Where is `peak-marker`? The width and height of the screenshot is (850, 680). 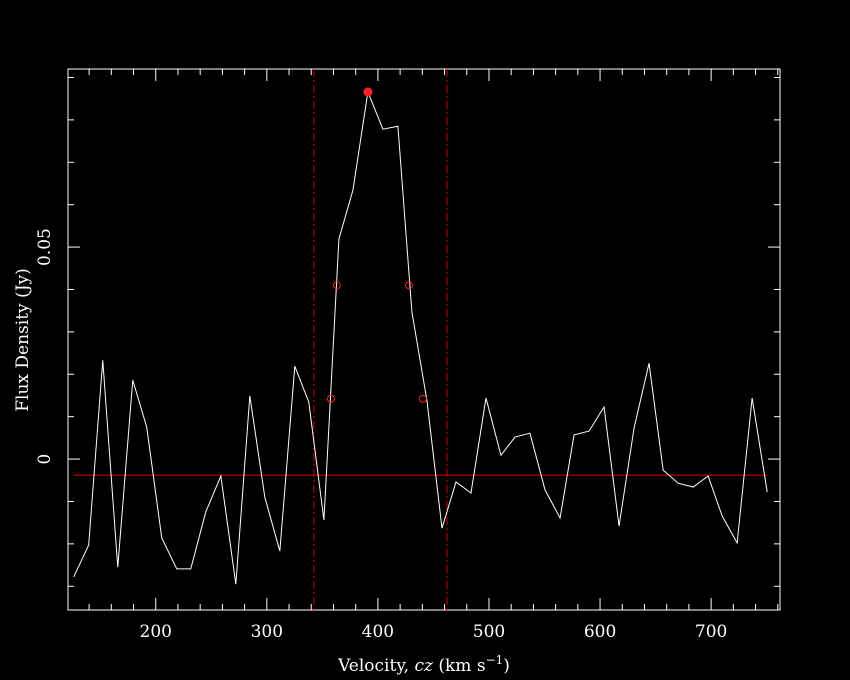 peak-marker is located at coordinates (368, 92).